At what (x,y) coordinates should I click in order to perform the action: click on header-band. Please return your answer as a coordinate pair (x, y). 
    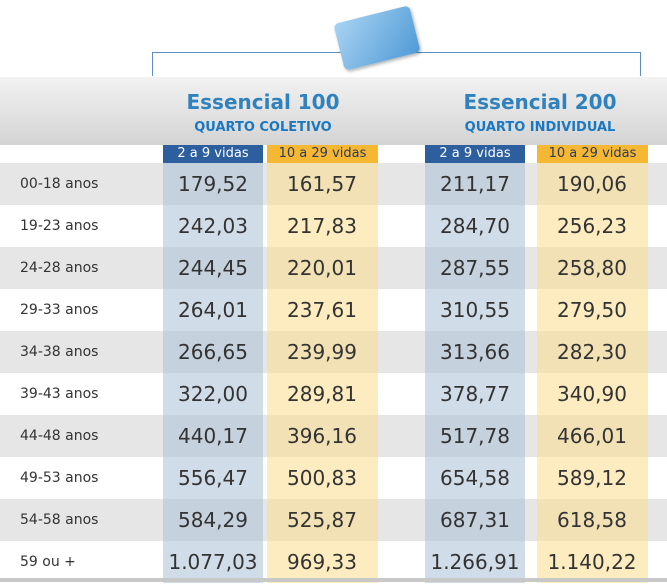
    Looking at the image, I should click on (333, 111).